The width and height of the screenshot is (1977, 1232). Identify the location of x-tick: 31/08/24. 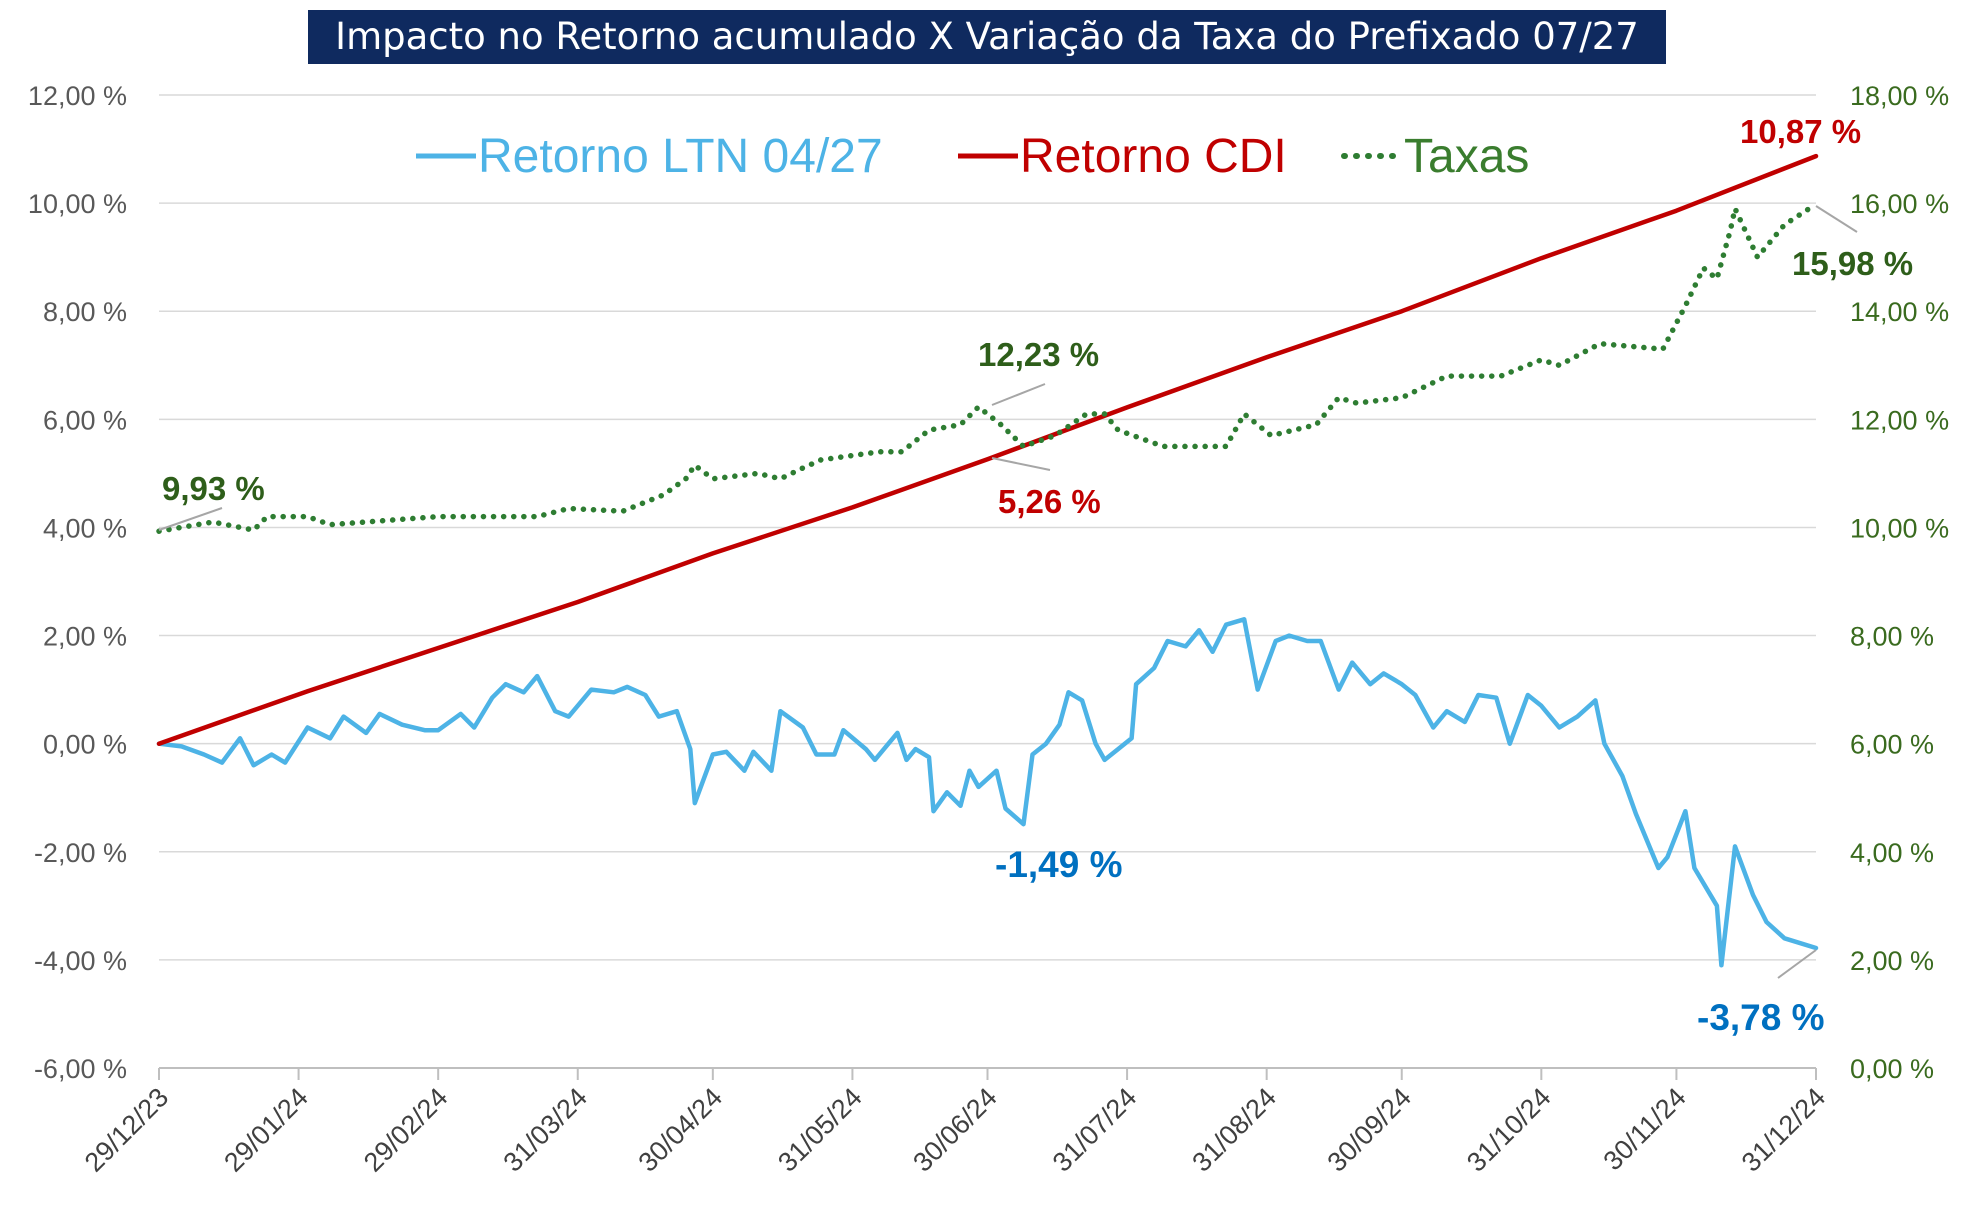
(1234, 1130).